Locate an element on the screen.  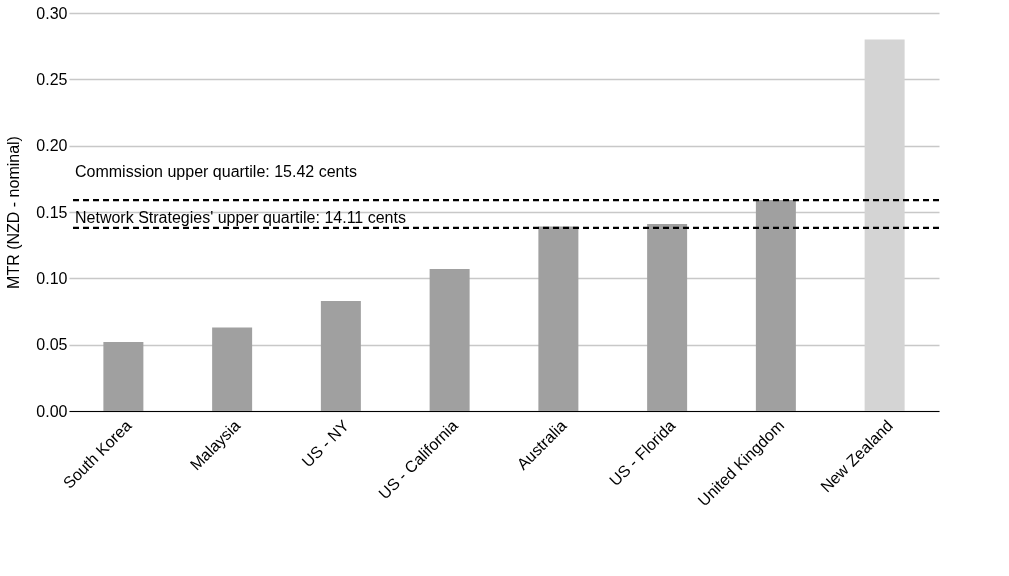
y-tick-label: 0.05 is located at coordinates (52, 345).